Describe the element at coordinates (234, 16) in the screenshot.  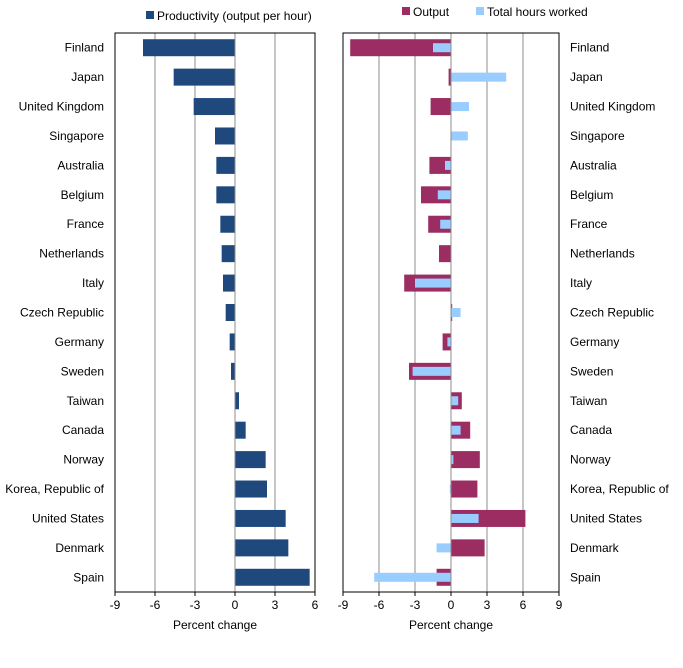
I see `legend-label-productivity: Productivity (output per hour)` at that location.